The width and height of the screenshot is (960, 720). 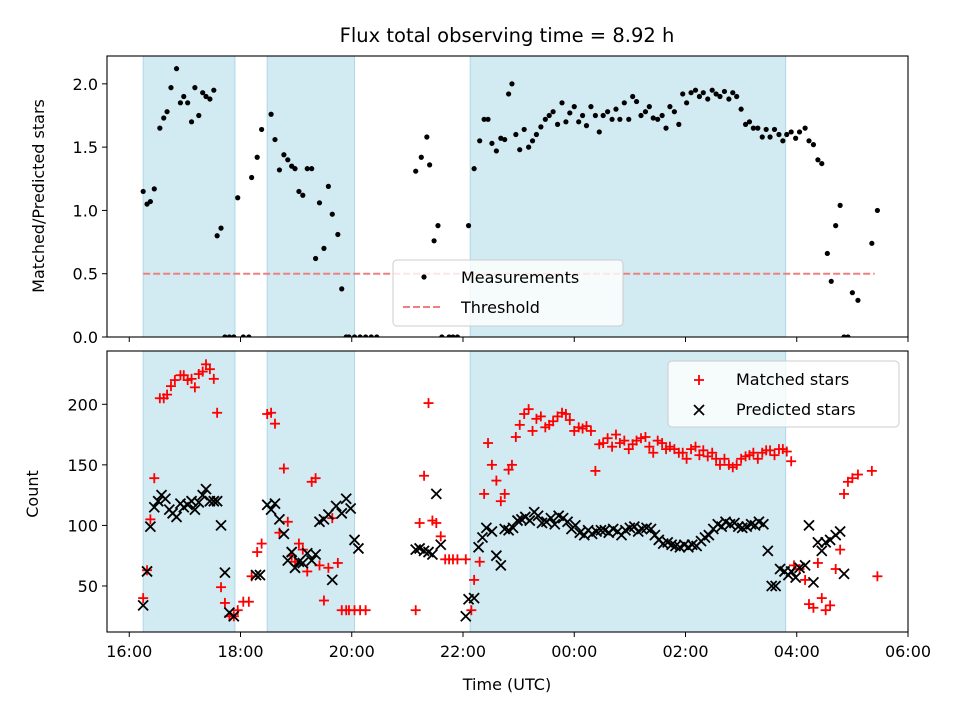 I want to click on legend-predicted-marker, so click(x=699, y=410).